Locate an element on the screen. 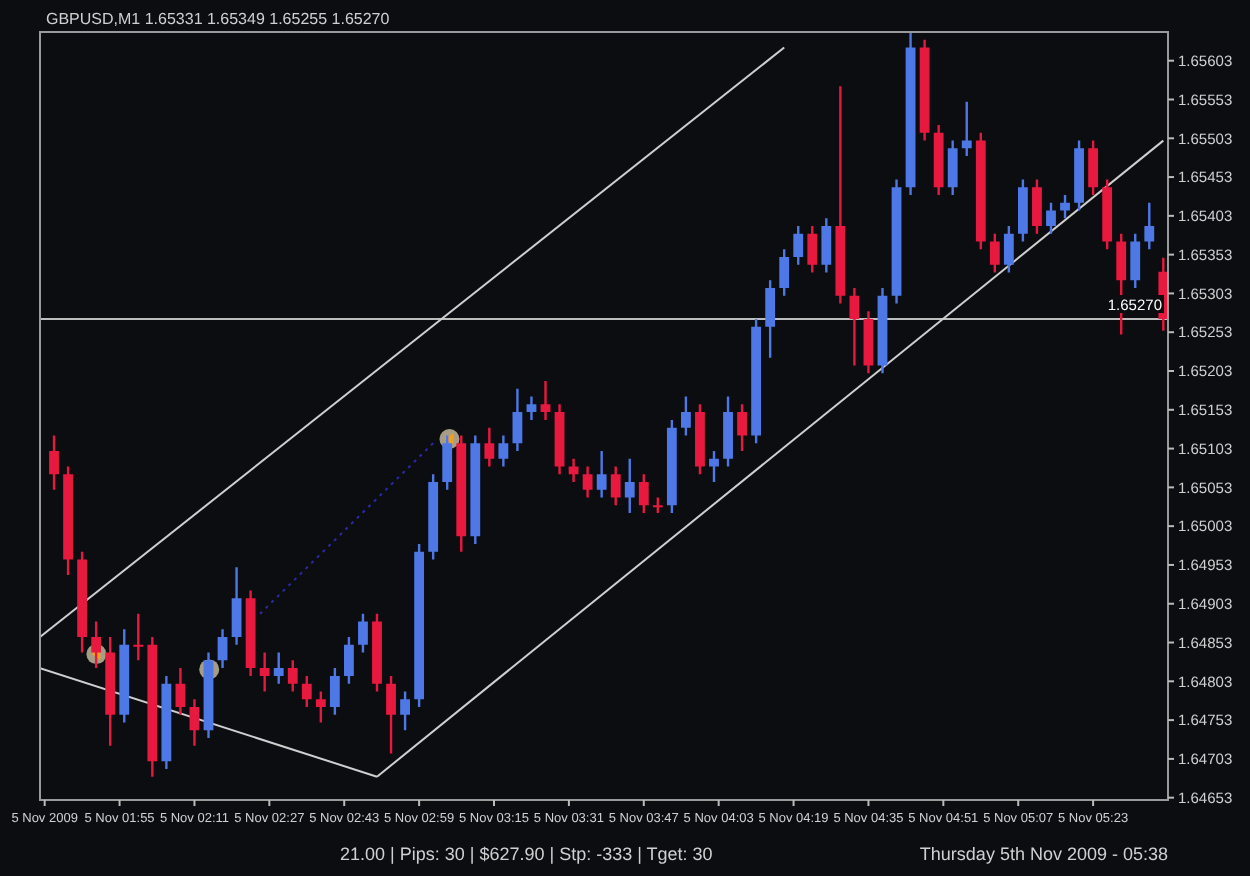  text: Thursday 5th Nov 2009 - 05:38 is located at coordinates (1043, 854).